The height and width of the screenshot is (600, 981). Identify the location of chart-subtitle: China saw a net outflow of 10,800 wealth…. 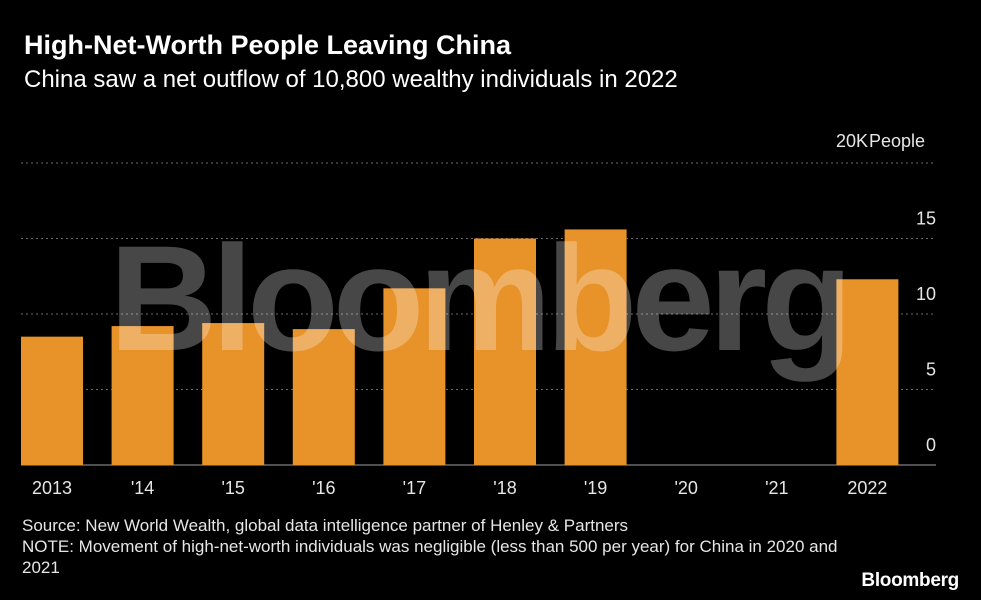
(351, 79).